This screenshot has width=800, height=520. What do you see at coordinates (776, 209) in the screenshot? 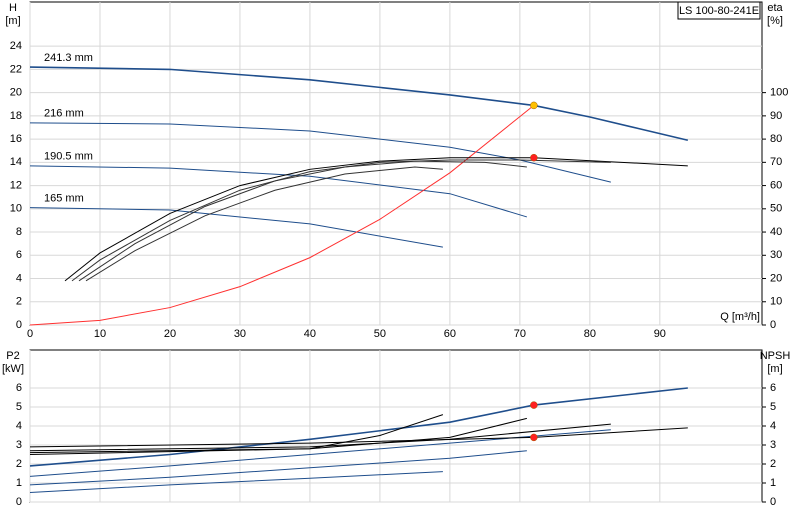
I see `y2-tick-label: 50` at bounding box center [776, 209].